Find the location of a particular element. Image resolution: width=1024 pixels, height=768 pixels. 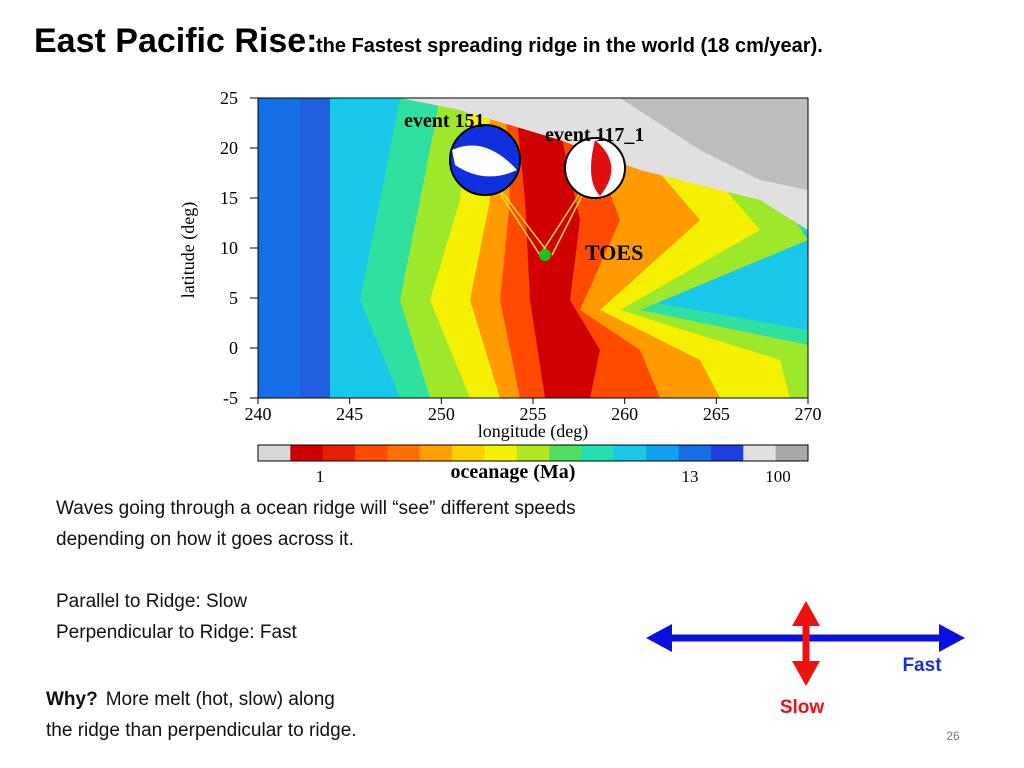

x-tick-label: 265 is located at coordinates (716, 414).